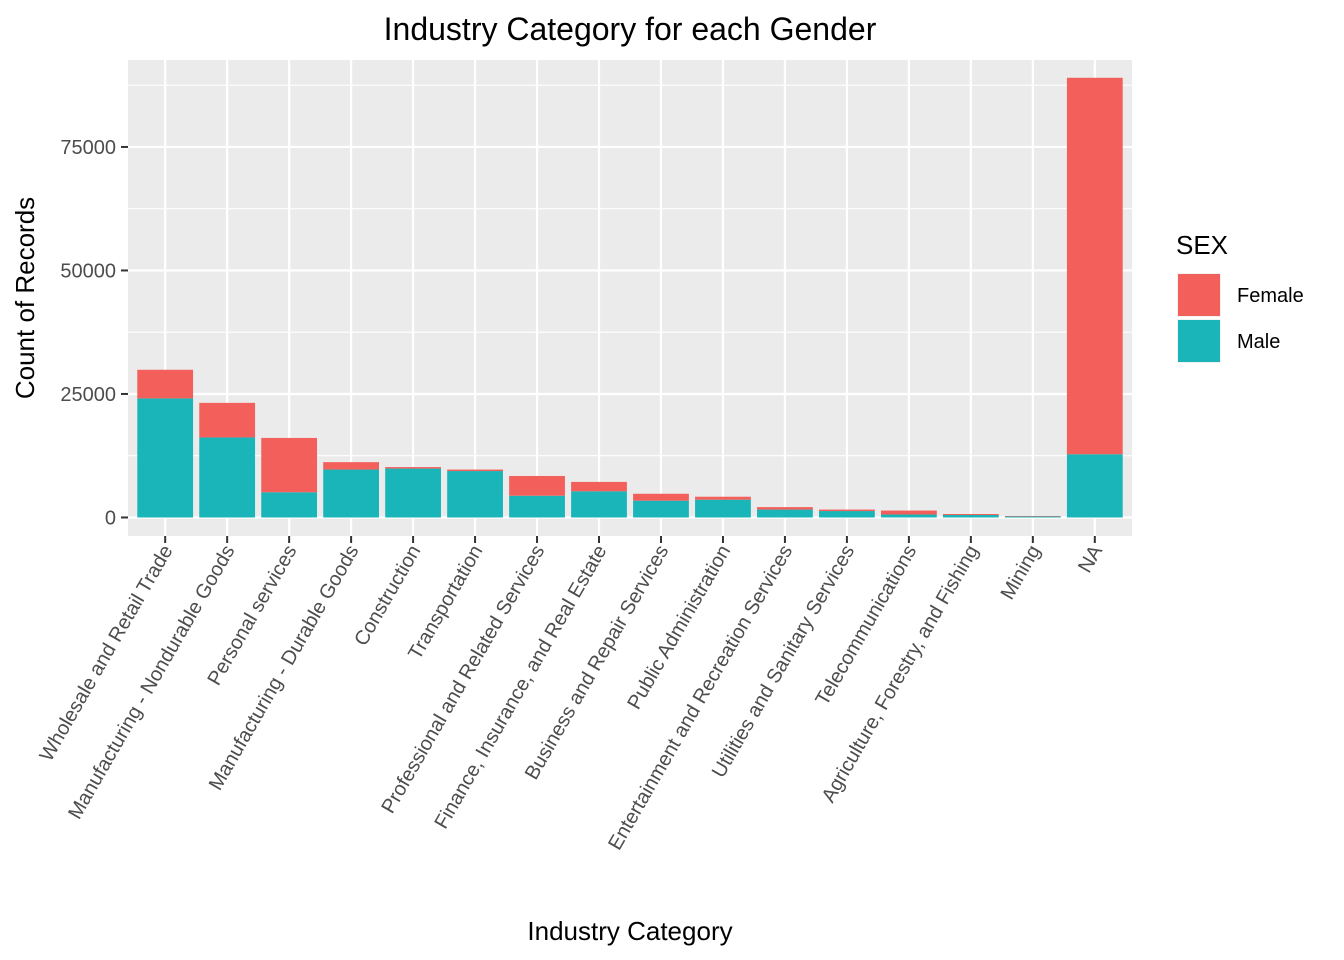  I want to click on y-axis: 0 25000 50000 75000, so click(94, 333).